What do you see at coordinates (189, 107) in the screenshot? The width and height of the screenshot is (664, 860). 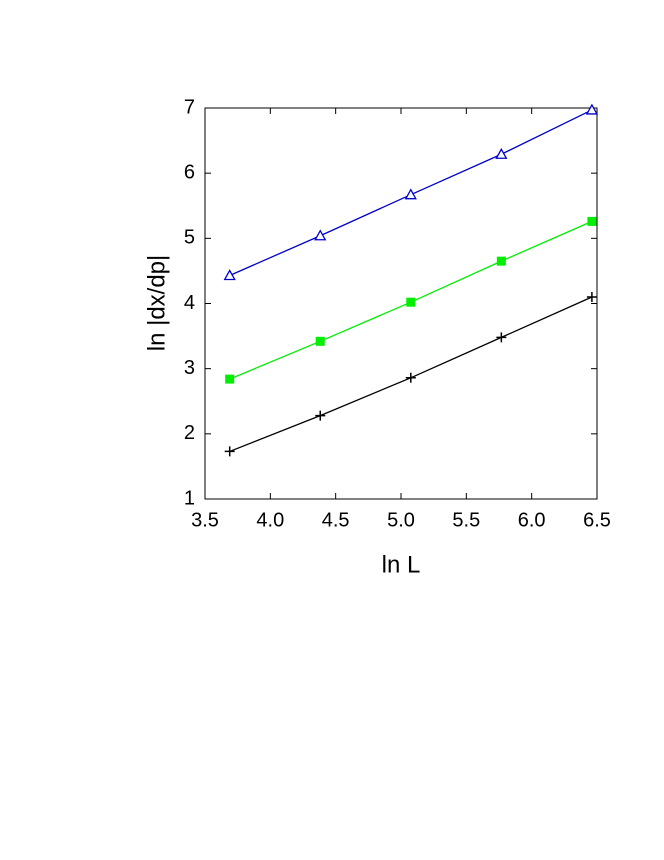 I see `y-tick-label: 7` at bounding box center [189, 107].